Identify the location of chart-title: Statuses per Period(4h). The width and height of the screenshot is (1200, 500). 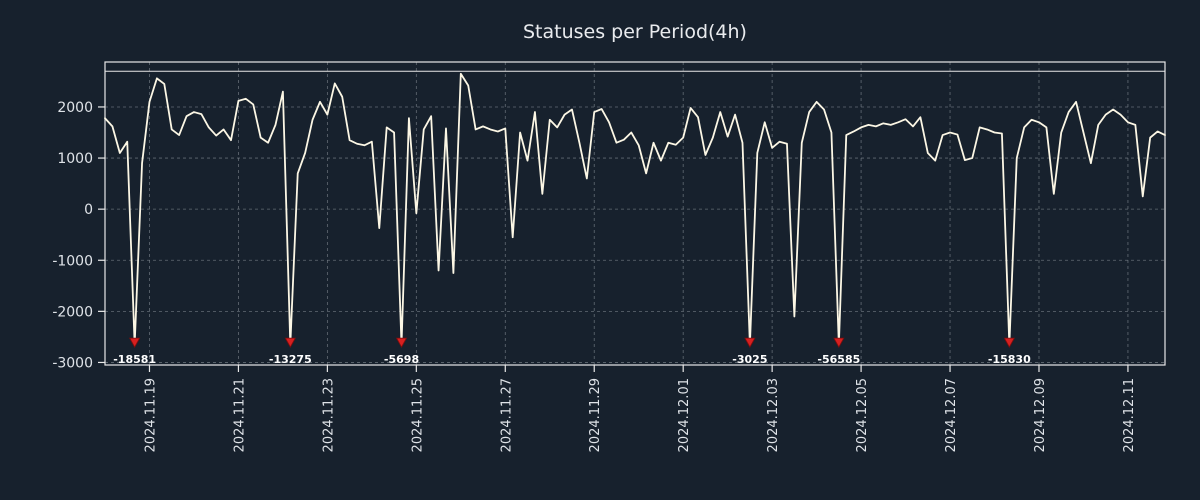
(635, 32).